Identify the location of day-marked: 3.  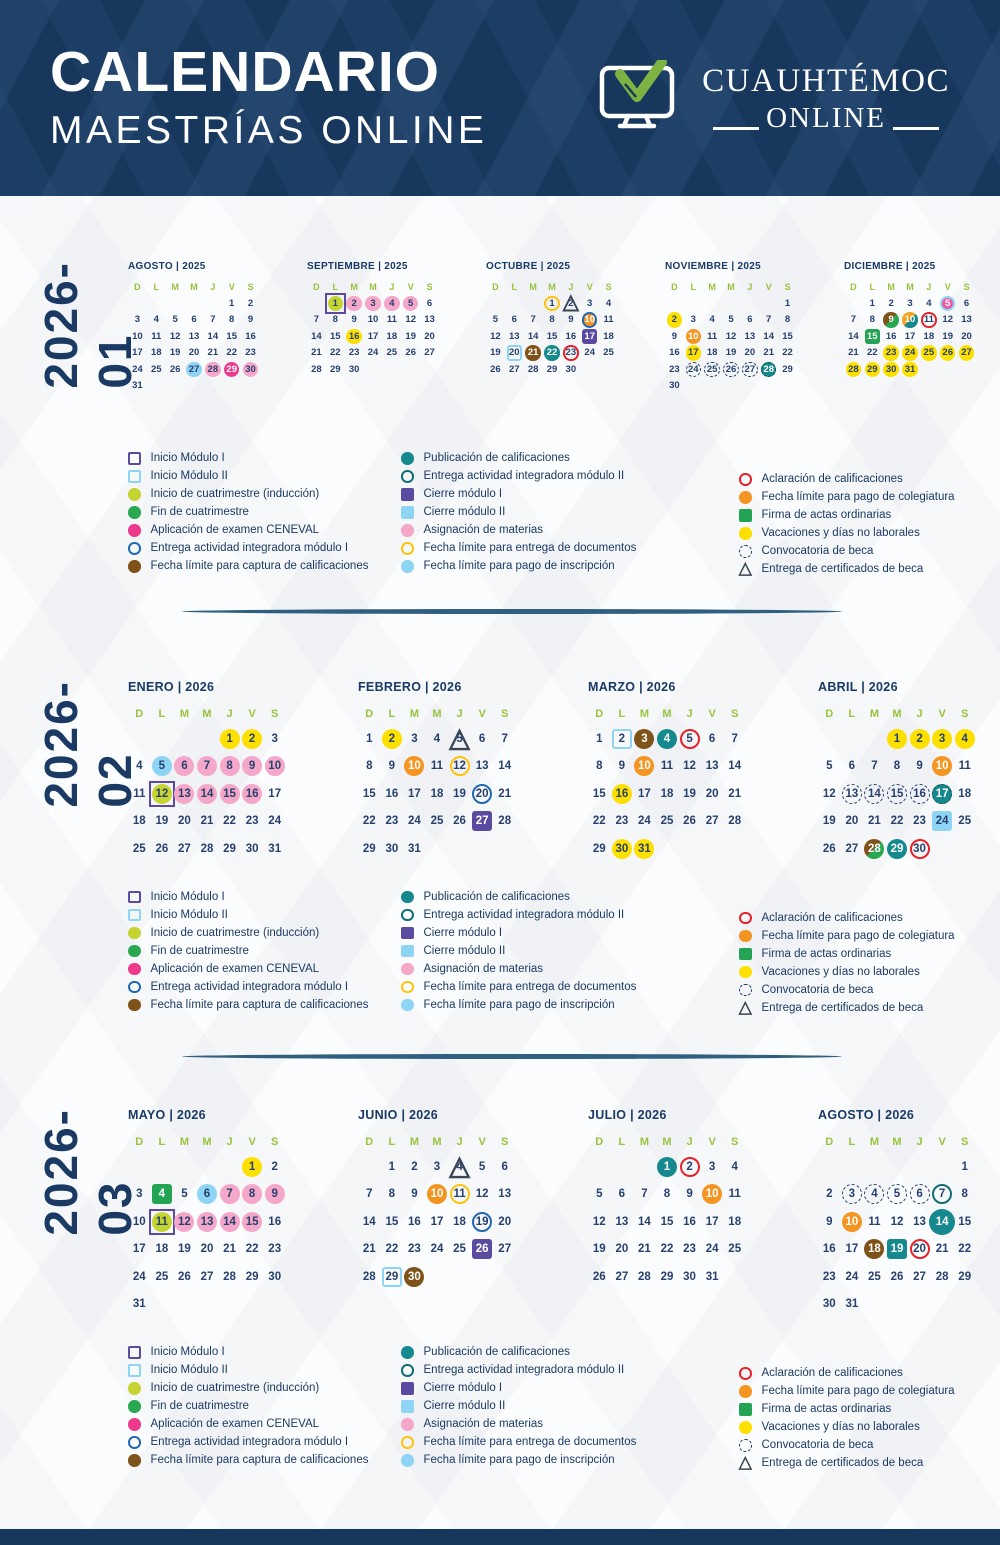
(373, 303).